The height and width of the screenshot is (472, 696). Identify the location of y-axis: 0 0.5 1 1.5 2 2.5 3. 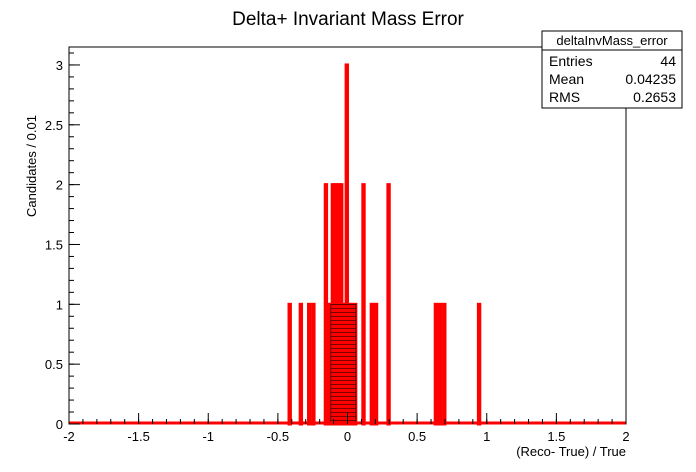
(62, 242).